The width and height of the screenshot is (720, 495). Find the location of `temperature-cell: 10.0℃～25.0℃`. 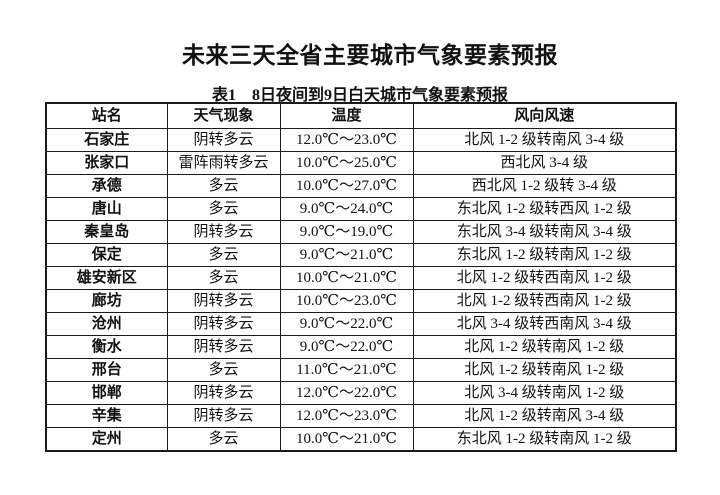

temperature-cell: 10.0℃～25.0℃ is located at coordinates (346, 163).